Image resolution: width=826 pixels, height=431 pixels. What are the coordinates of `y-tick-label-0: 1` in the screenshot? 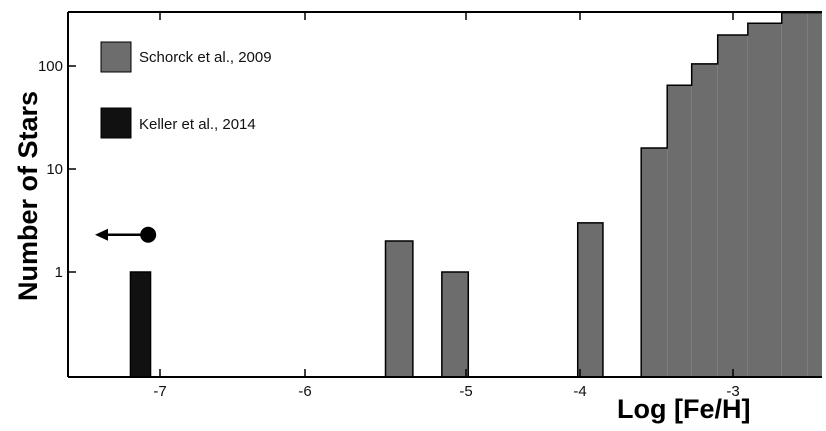 It's located at (59, 272).